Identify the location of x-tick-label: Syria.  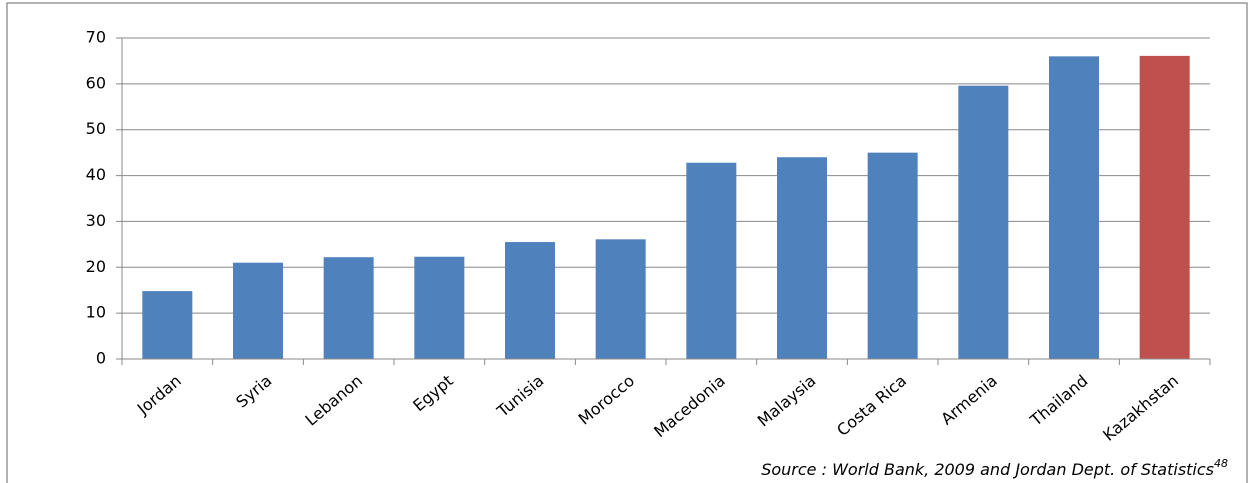
(253, 391).